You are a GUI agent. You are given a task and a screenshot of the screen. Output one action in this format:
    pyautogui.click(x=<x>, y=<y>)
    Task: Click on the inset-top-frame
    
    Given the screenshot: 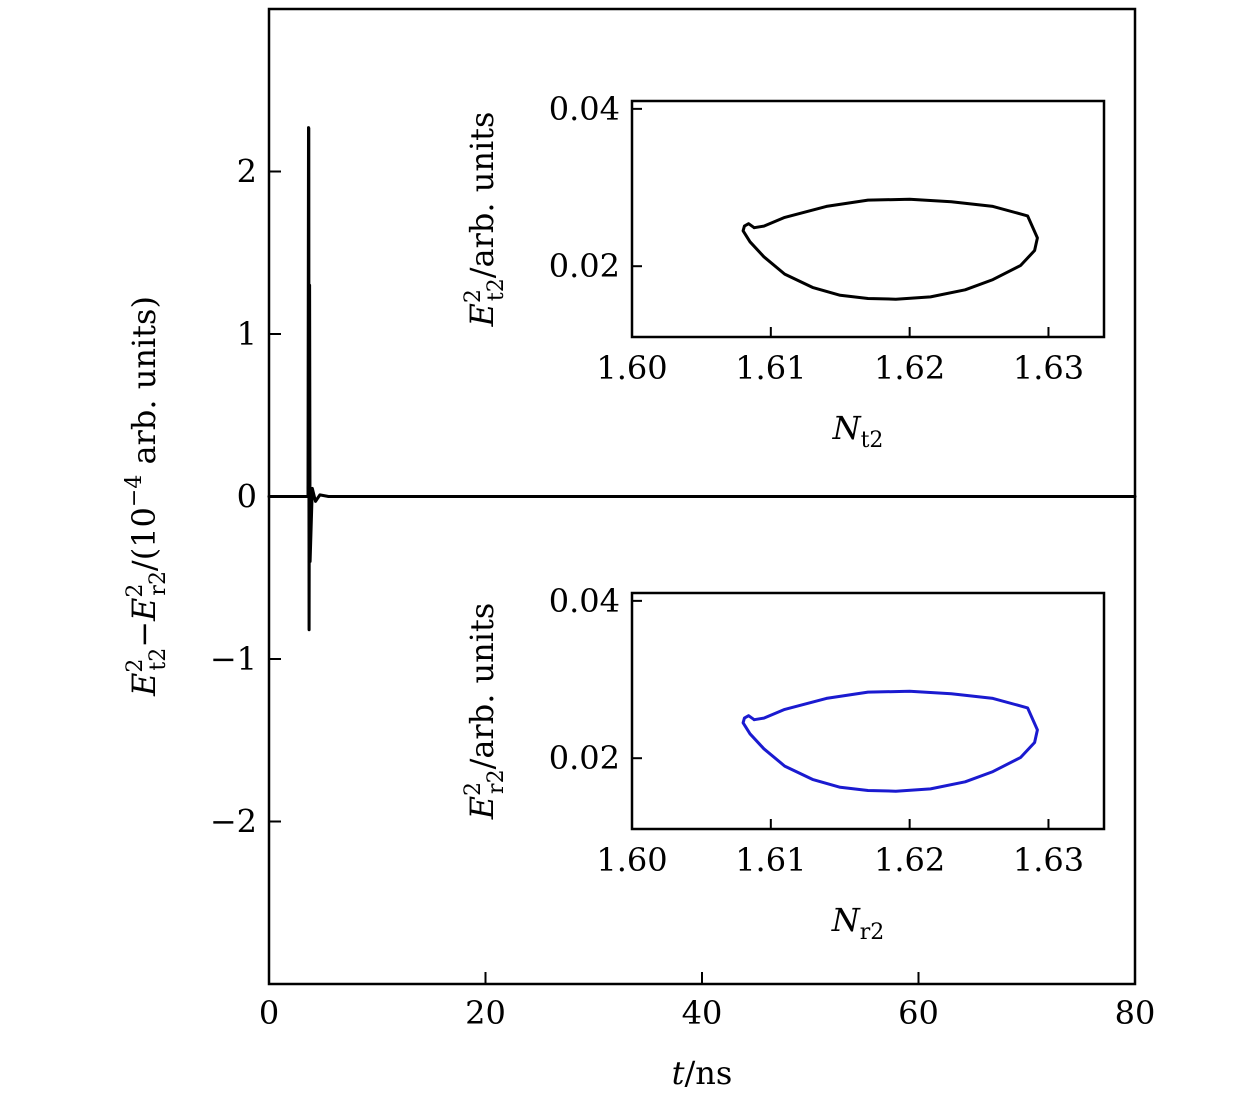 What is the action you would take?
    pyautogui.click(x=868, y=219)
    